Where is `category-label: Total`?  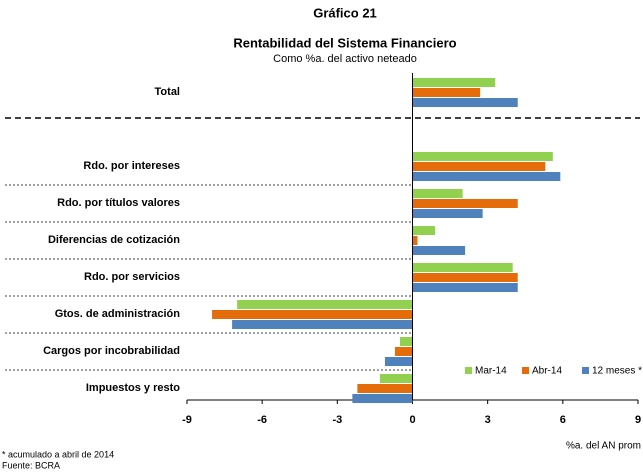
category-label: Total is located at coordinates (167, 92).